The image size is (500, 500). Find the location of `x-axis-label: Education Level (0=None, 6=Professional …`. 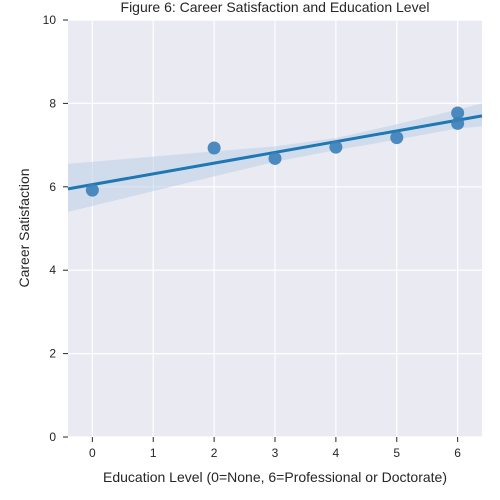

x-axis-label: Education Level (0=None, 6=Professional … is located at coordinates (275, 477).